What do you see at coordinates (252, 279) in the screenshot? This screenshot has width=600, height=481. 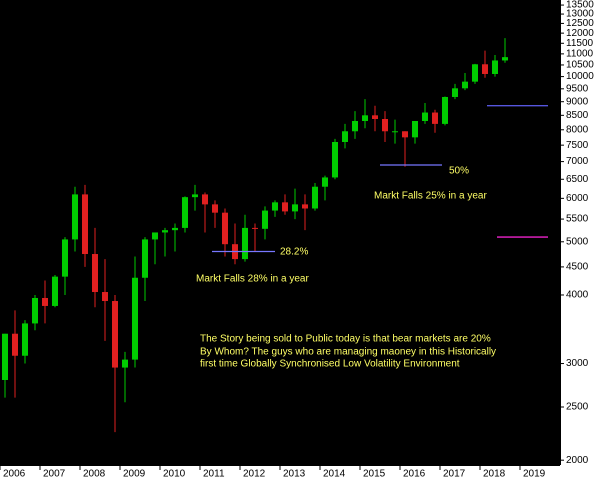 I see `annotation: Markt Falls 28% in a year` at bounding box center [252, 279].